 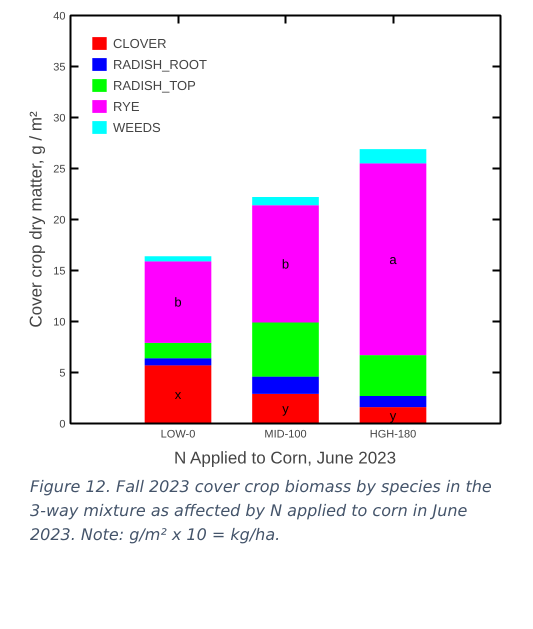 What do you see at coordinates (59, 220) in the screenshot?
I see `y-tick-label: 20` at bounding box center [59, 220].